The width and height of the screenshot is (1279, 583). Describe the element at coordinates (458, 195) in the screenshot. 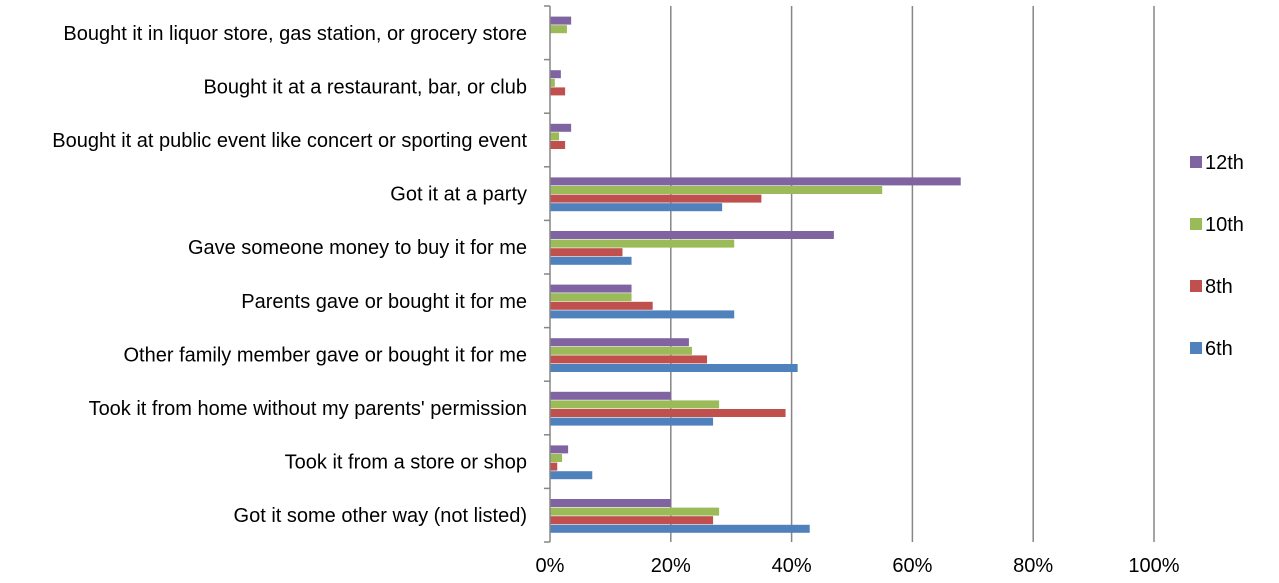

I see `category-label: Got it at a party` at that location.